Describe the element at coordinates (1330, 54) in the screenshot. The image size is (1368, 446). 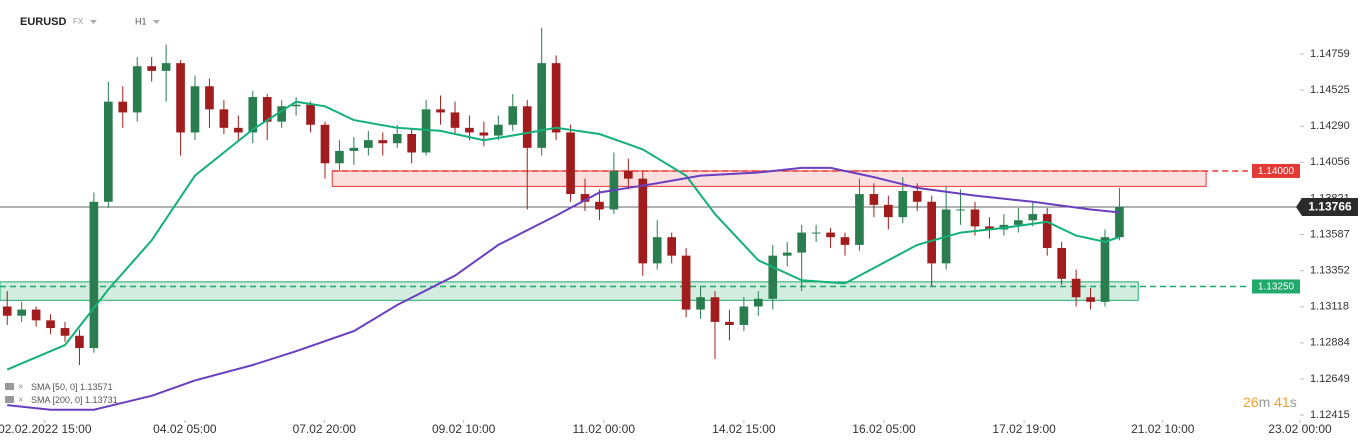
I see `y-tick-label: 1.14759` at that location.